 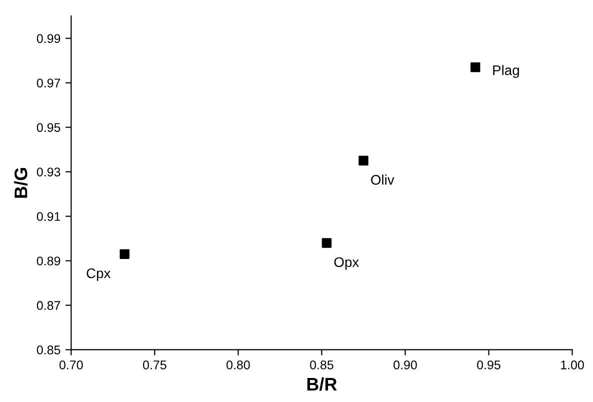 What do you see at coordinates (48, 305) in the screenshot?
I see `y-tick-label: 0.87` at bounding box center [48, 305].